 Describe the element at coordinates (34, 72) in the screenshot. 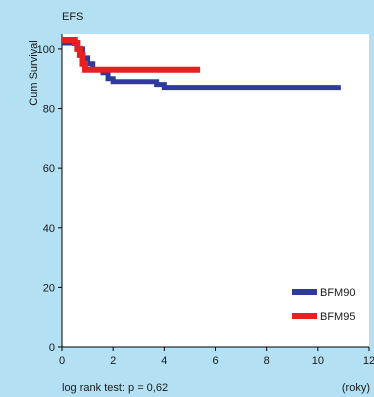

I see `y-axis-label: Cum Survival` at that location.